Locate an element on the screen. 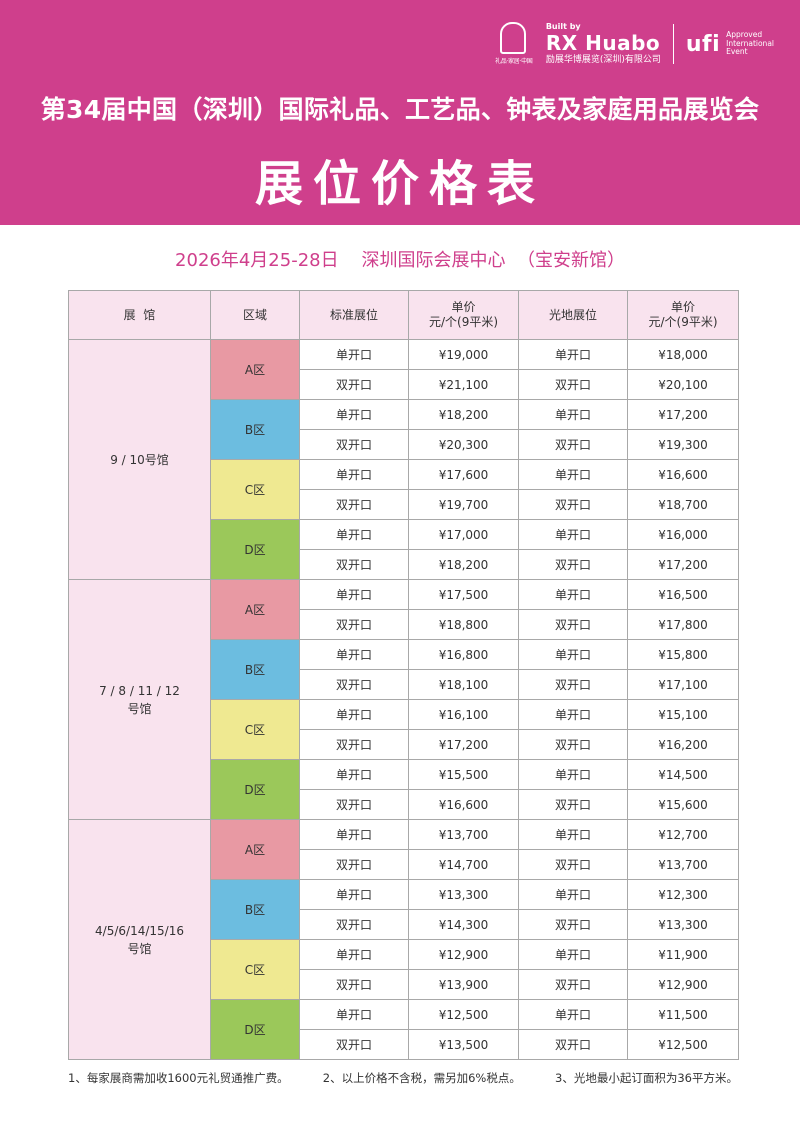 The image size is (800, 1140). table-row: 双开口 ¥20,300 双开口 ¥19,300 is located at coordinates (404, 444).